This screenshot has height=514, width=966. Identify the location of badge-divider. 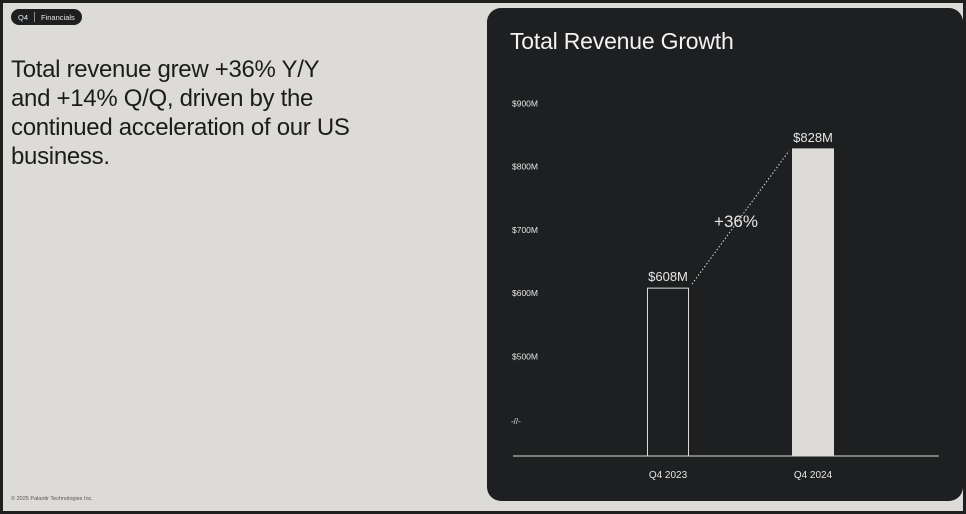
(35, 17).